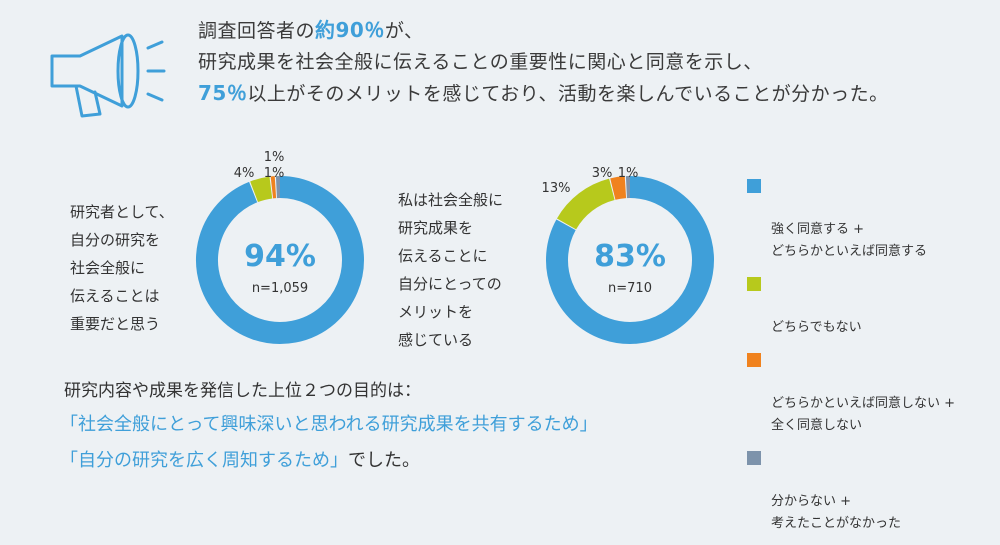 Image resolution: width=1000 pixels, height=545 pixels. Describe the element at coordinates (280, 288) in the screenshot. I see `donut-center-n: n=1,059` at that location.